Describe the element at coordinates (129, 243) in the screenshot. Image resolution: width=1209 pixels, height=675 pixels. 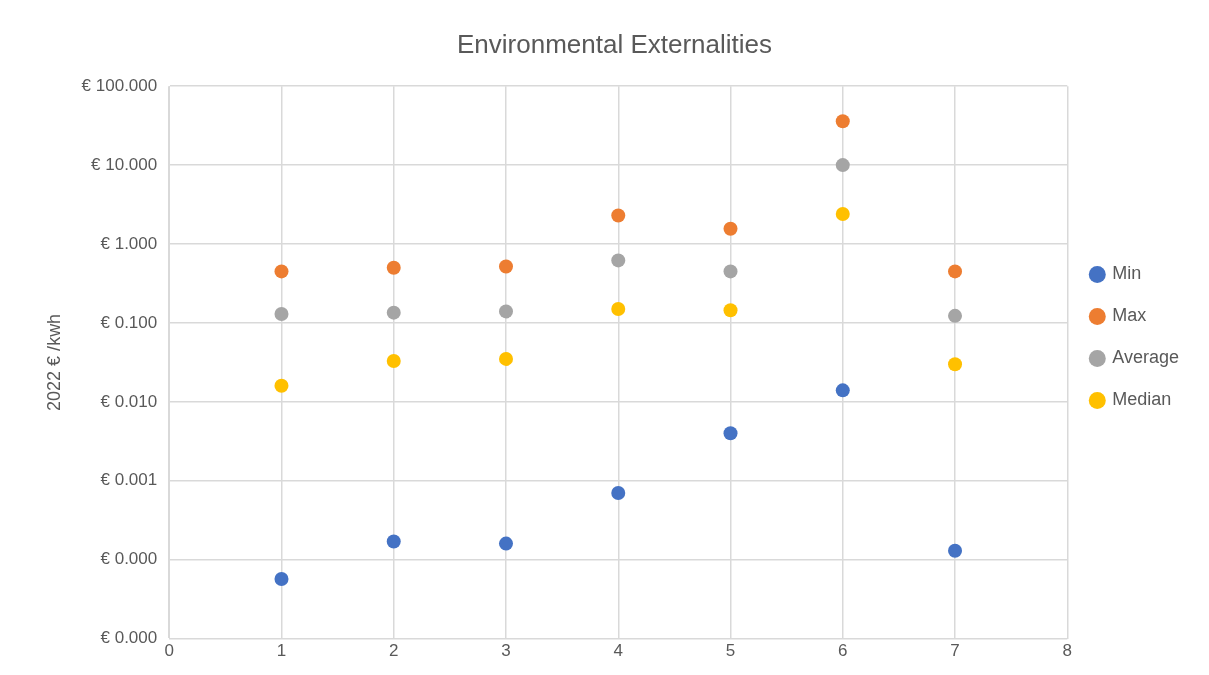
I see `y-tick-label: € 1.000` at that location.